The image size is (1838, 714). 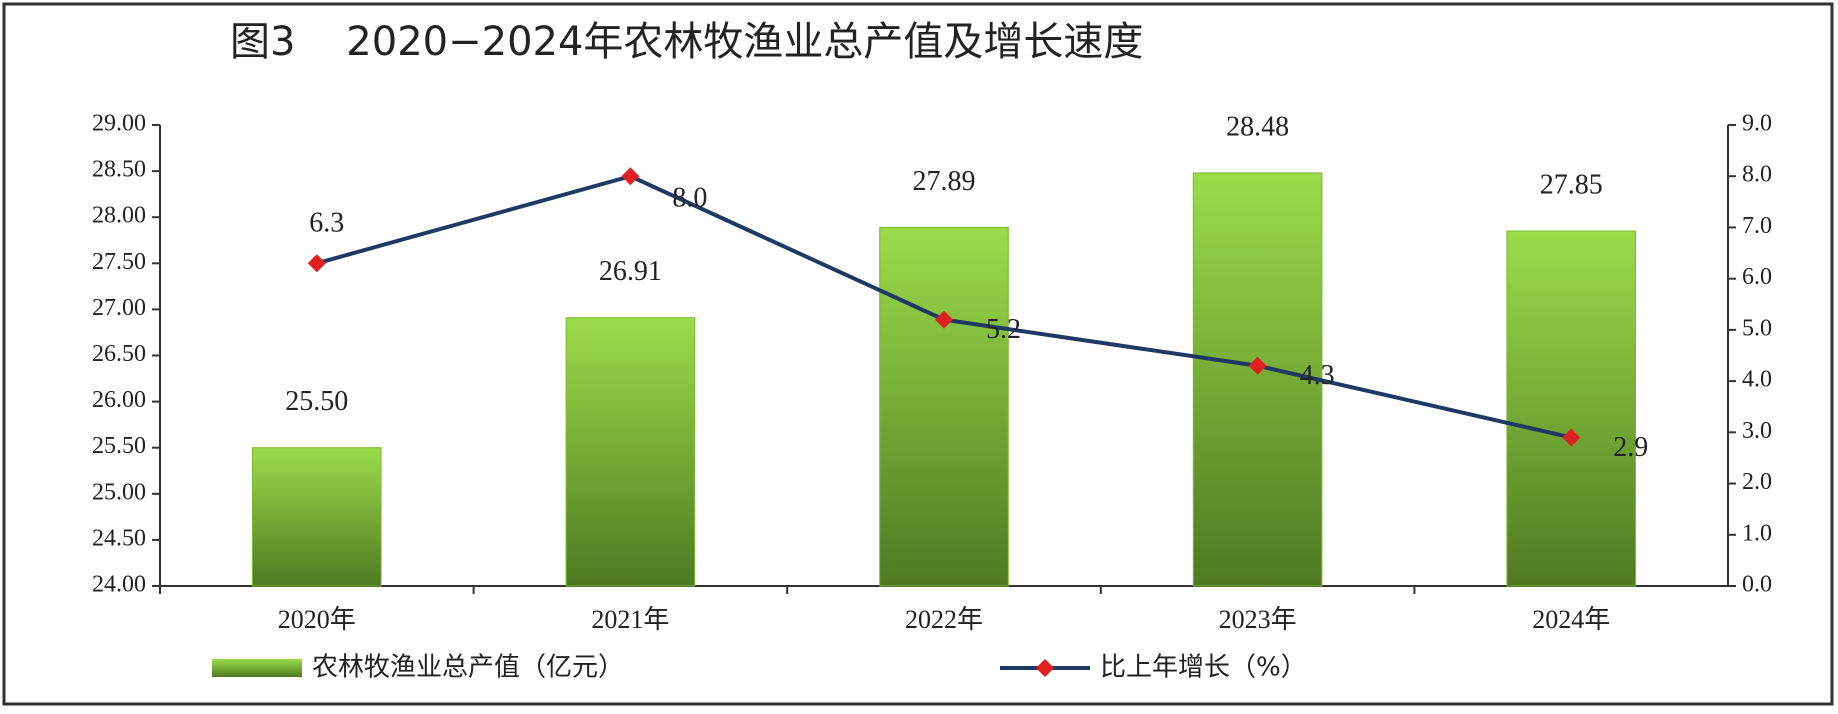 What do you see at coordinates (257, 668) in the screenshot?
I see `legend-swatch` at bounding box center [257, 668].